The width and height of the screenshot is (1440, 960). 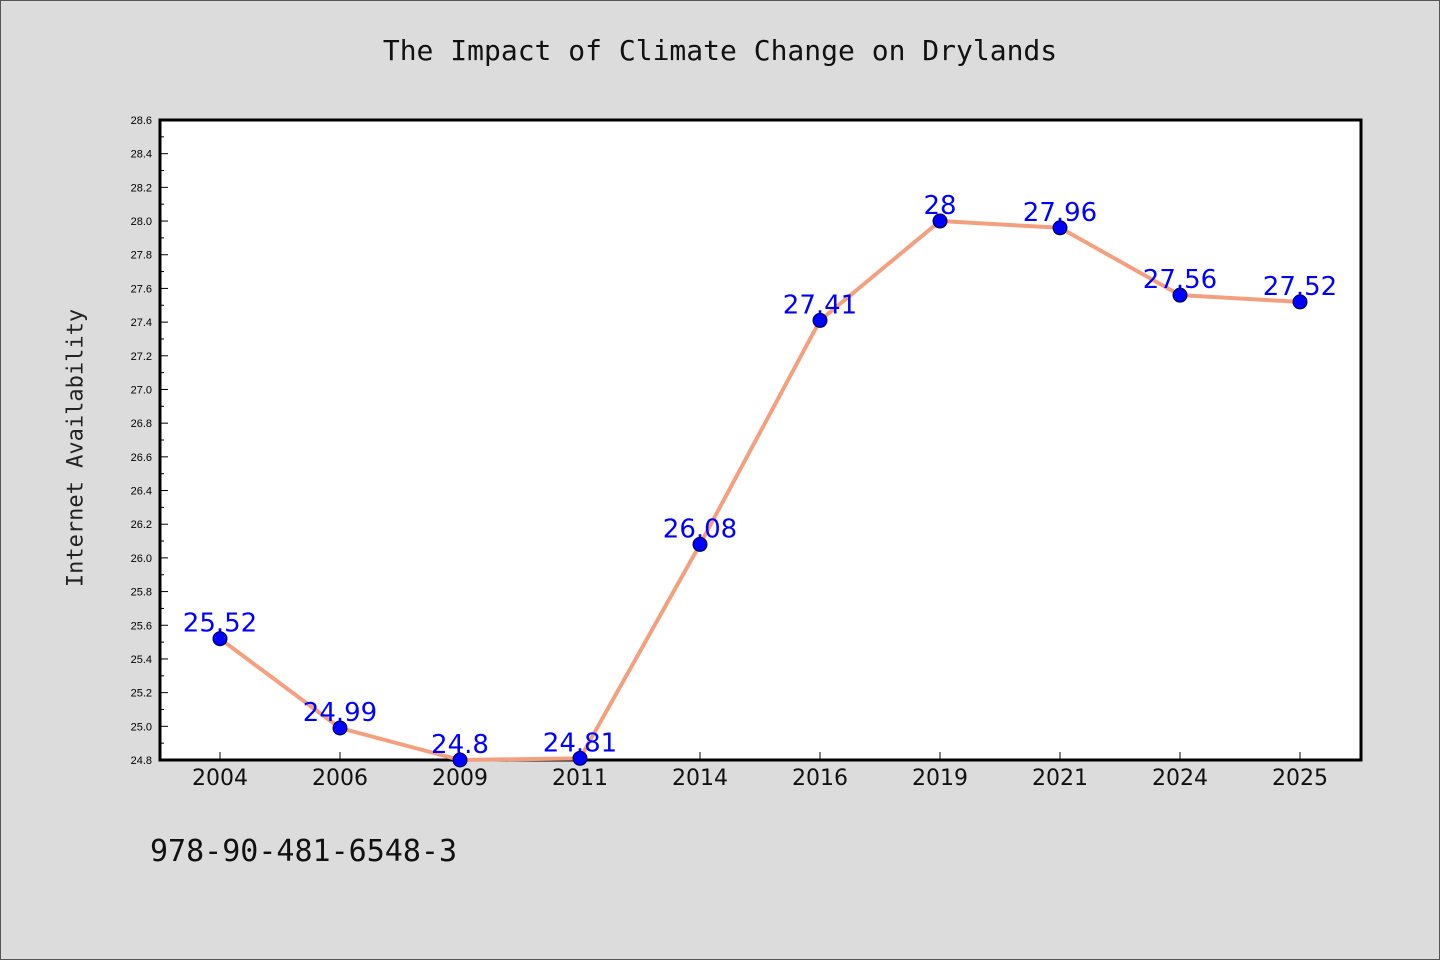 What do you see at coordinates (141, 155) in the screenshot?
I see `y-tick-label: 28.4` at bounding box center [141, 155].